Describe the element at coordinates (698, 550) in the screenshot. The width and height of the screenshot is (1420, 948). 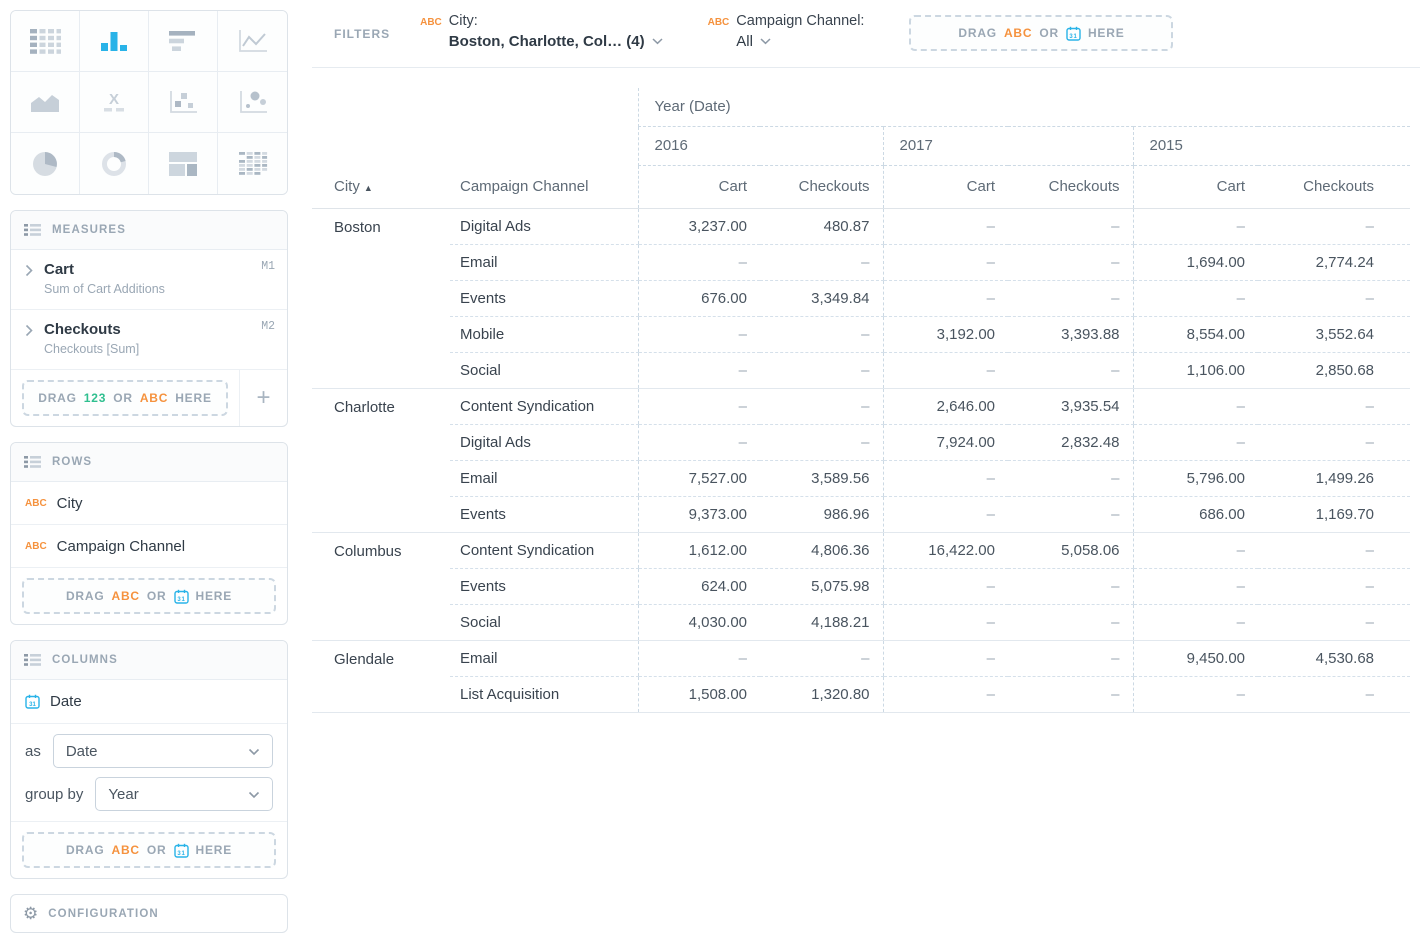
I see `value-cell: 1,612.00` at that location.